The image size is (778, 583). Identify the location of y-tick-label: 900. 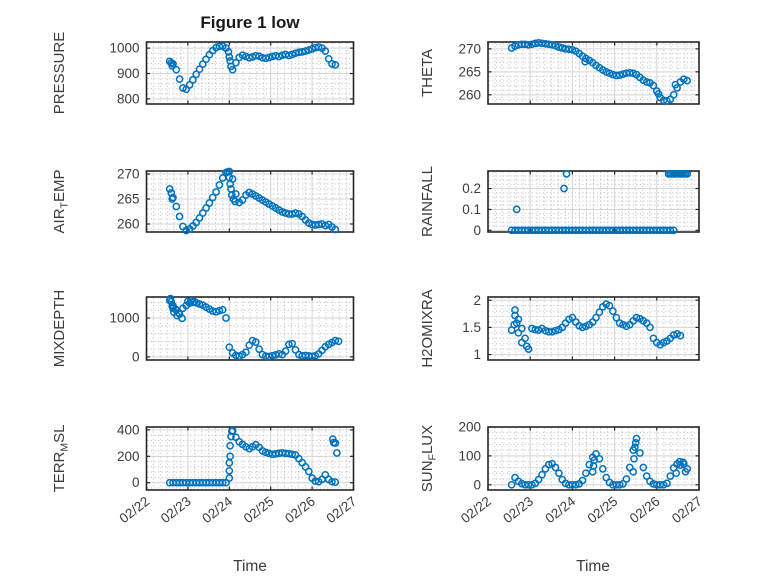
(128, 73).